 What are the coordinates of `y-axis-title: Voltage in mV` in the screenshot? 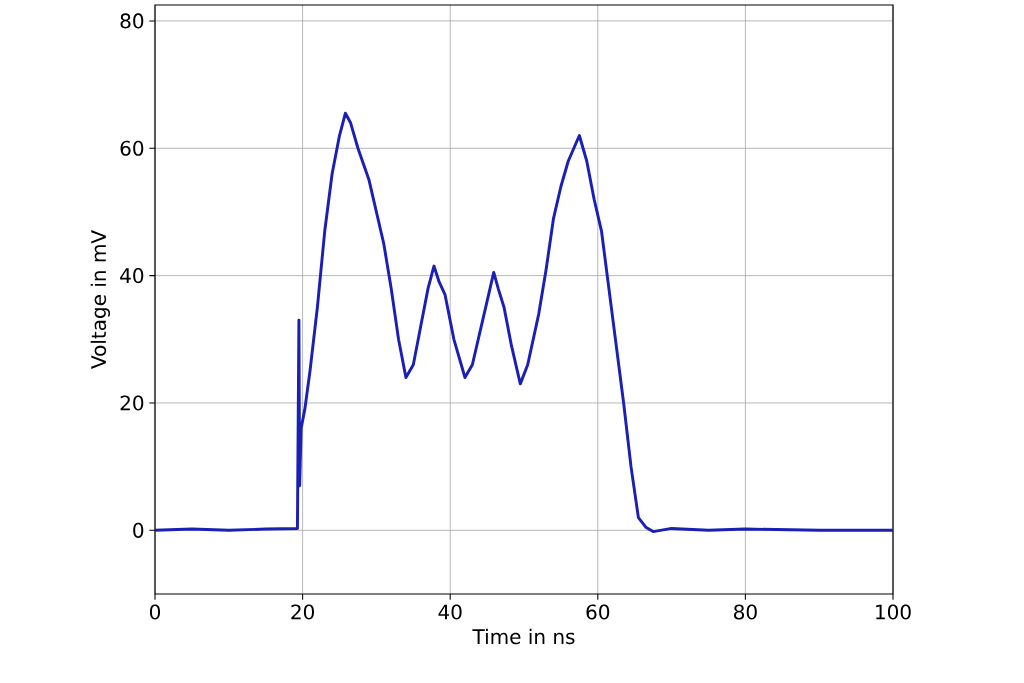 It's located at (100, 299).